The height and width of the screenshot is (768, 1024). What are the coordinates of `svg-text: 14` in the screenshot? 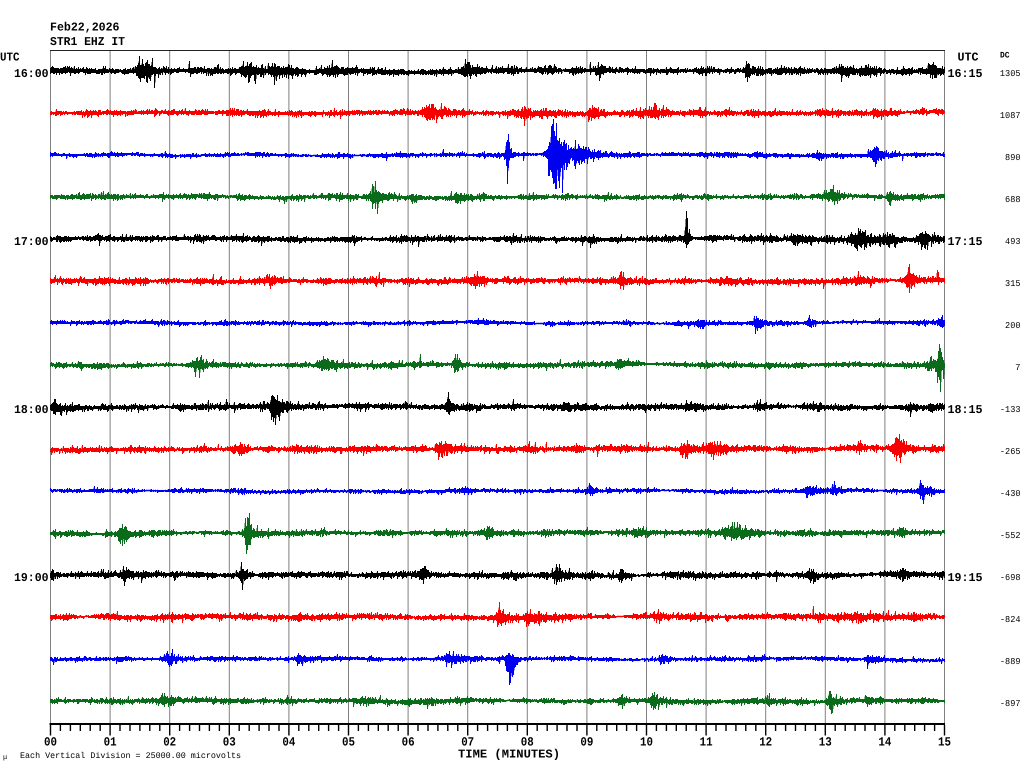 It's located at (884, 743).